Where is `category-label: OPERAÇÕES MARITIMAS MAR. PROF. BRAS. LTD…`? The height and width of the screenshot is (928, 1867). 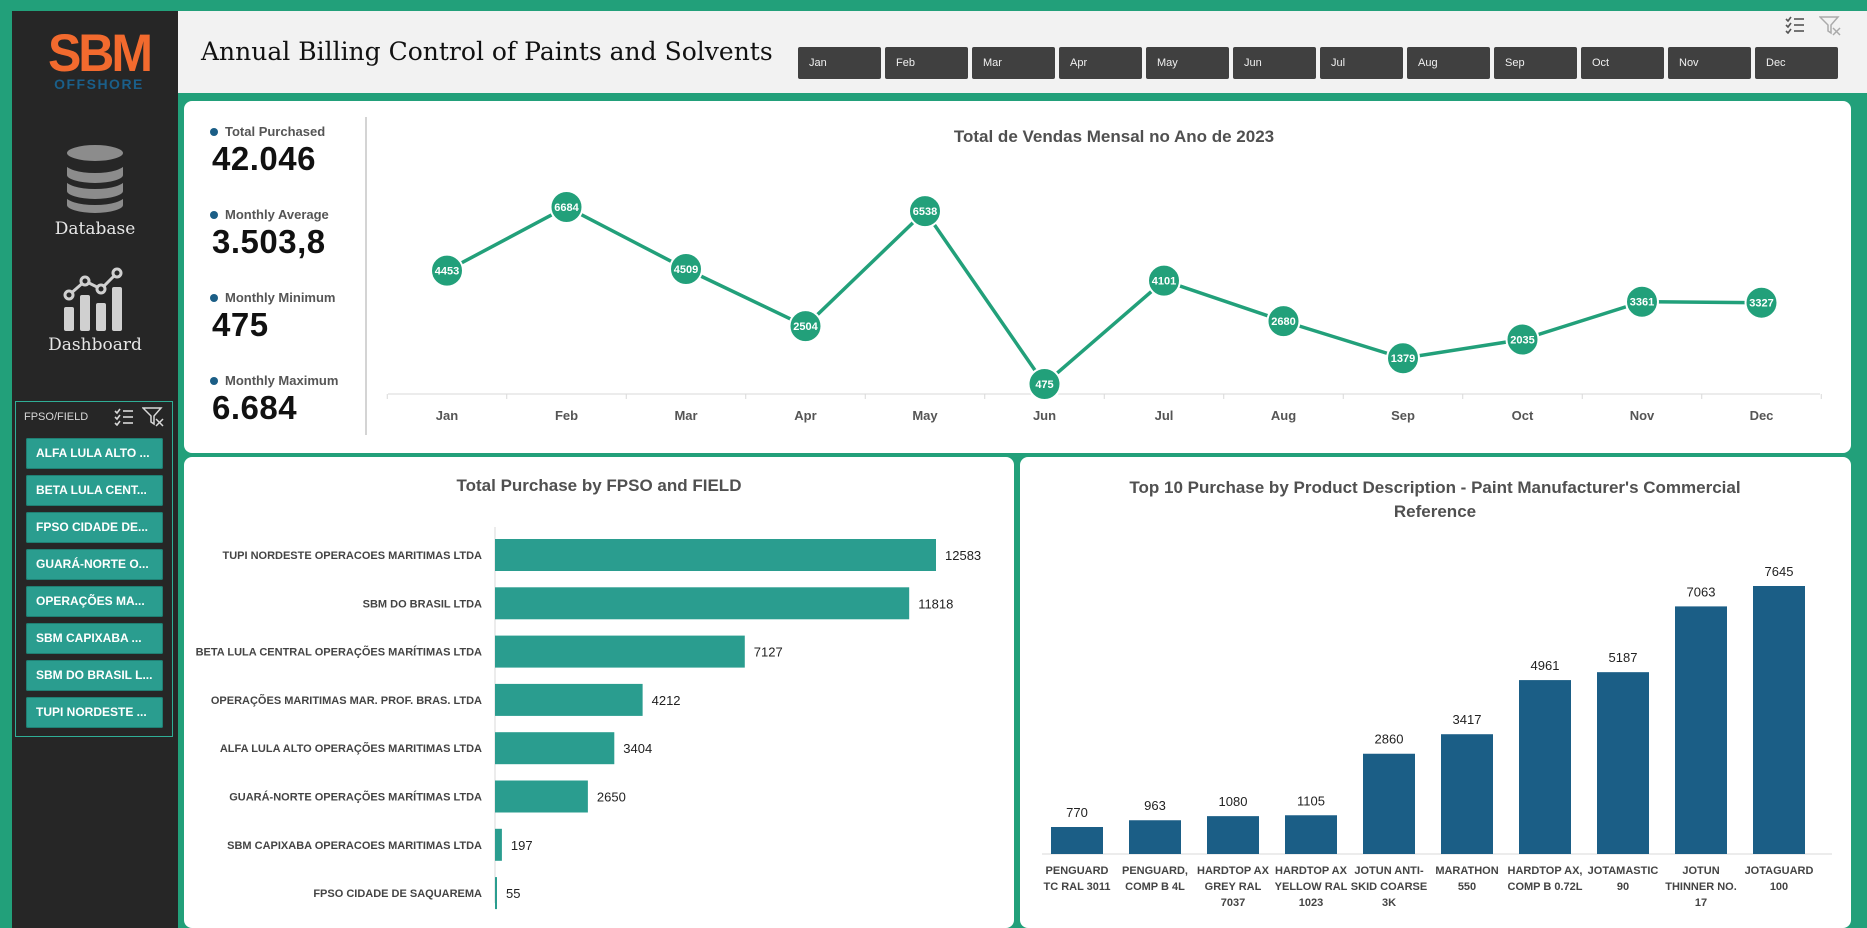 category-label: OPERAÇÕES MARITIMAS MAR. PROF. BRAS. LTD… is located at coordinates (346, 700).